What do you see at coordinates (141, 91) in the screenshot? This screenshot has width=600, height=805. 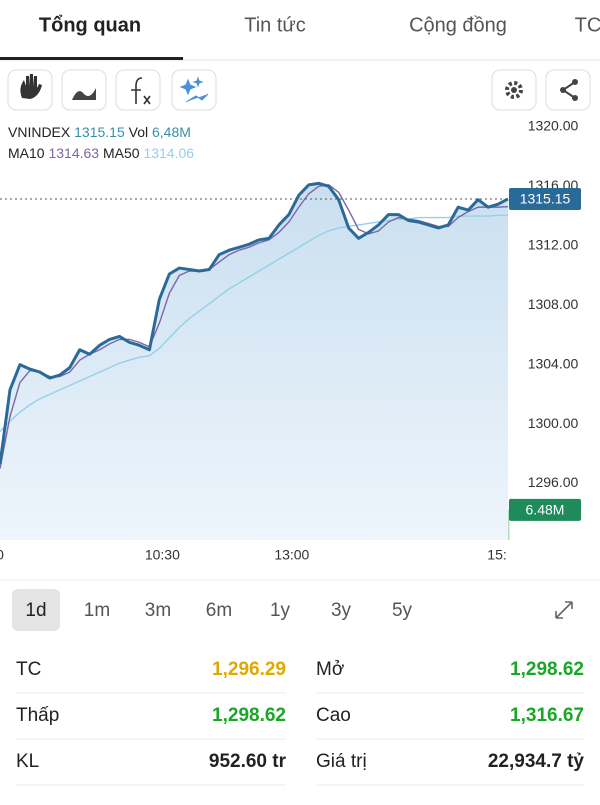 I see `fx-icon` at bounding box center [141, 91].